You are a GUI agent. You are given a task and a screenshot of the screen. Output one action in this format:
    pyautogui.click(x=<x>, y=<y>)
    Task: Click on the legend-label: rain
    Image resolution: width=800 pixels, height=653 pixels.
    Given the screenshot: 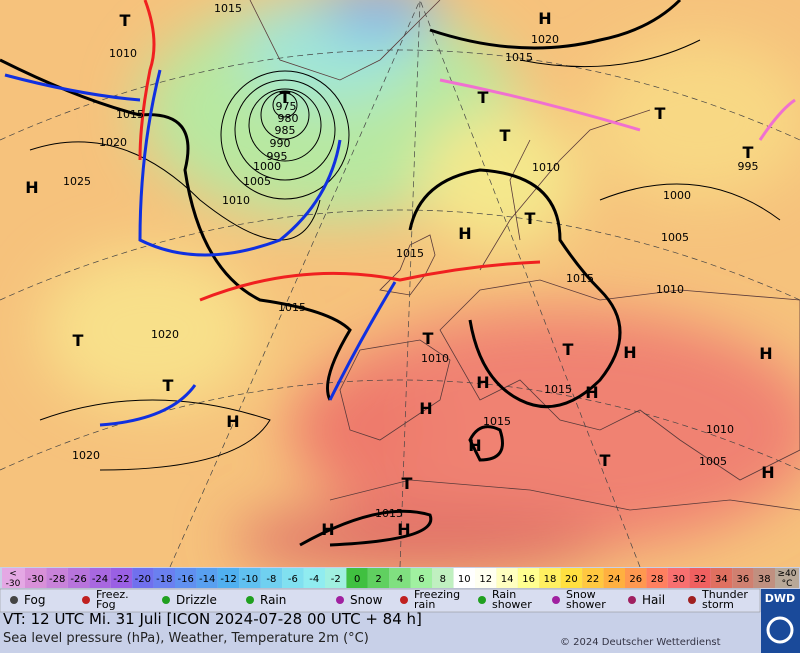 What is the action you would take?
    pyautogui.click(x=424, y=604)
    